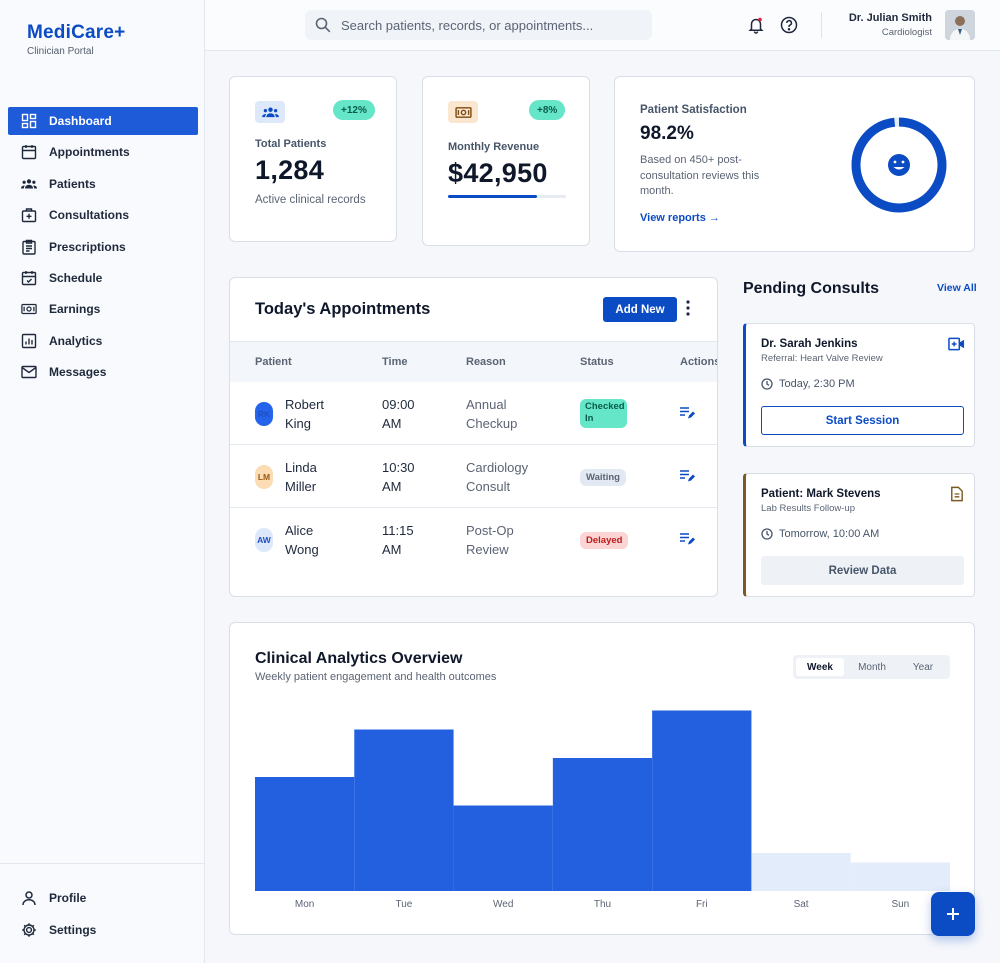  What do you see at coordinates (956, 494) in the screenshot?
I see `document-icon` at bounding box center [956, 494].